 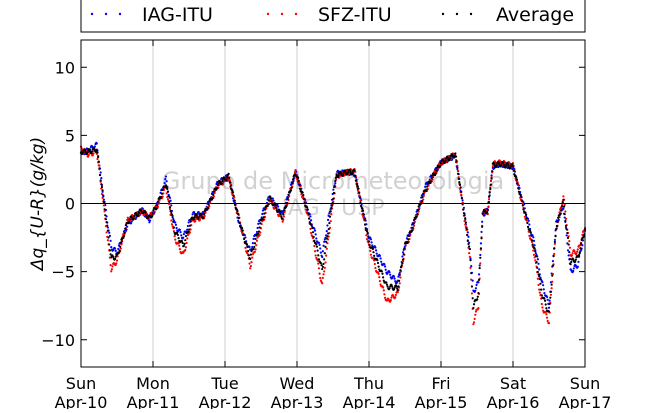 I want to click on x-tick-date-label: Apr-11, so click(x=153, y=401).